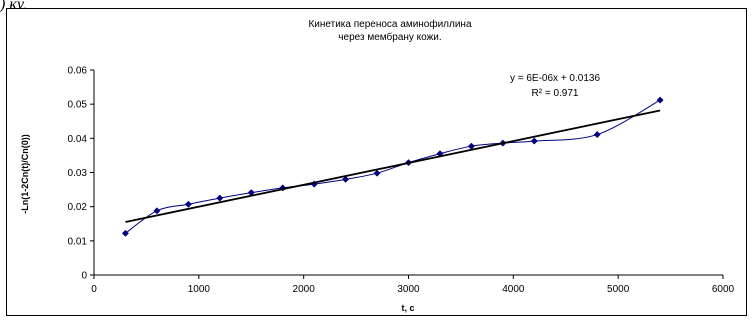  What do you see at coordinates (555, 93) in the screenshot?
I see `trendline-r-squared: R² = 0.971` at bounding box center [555, 93].